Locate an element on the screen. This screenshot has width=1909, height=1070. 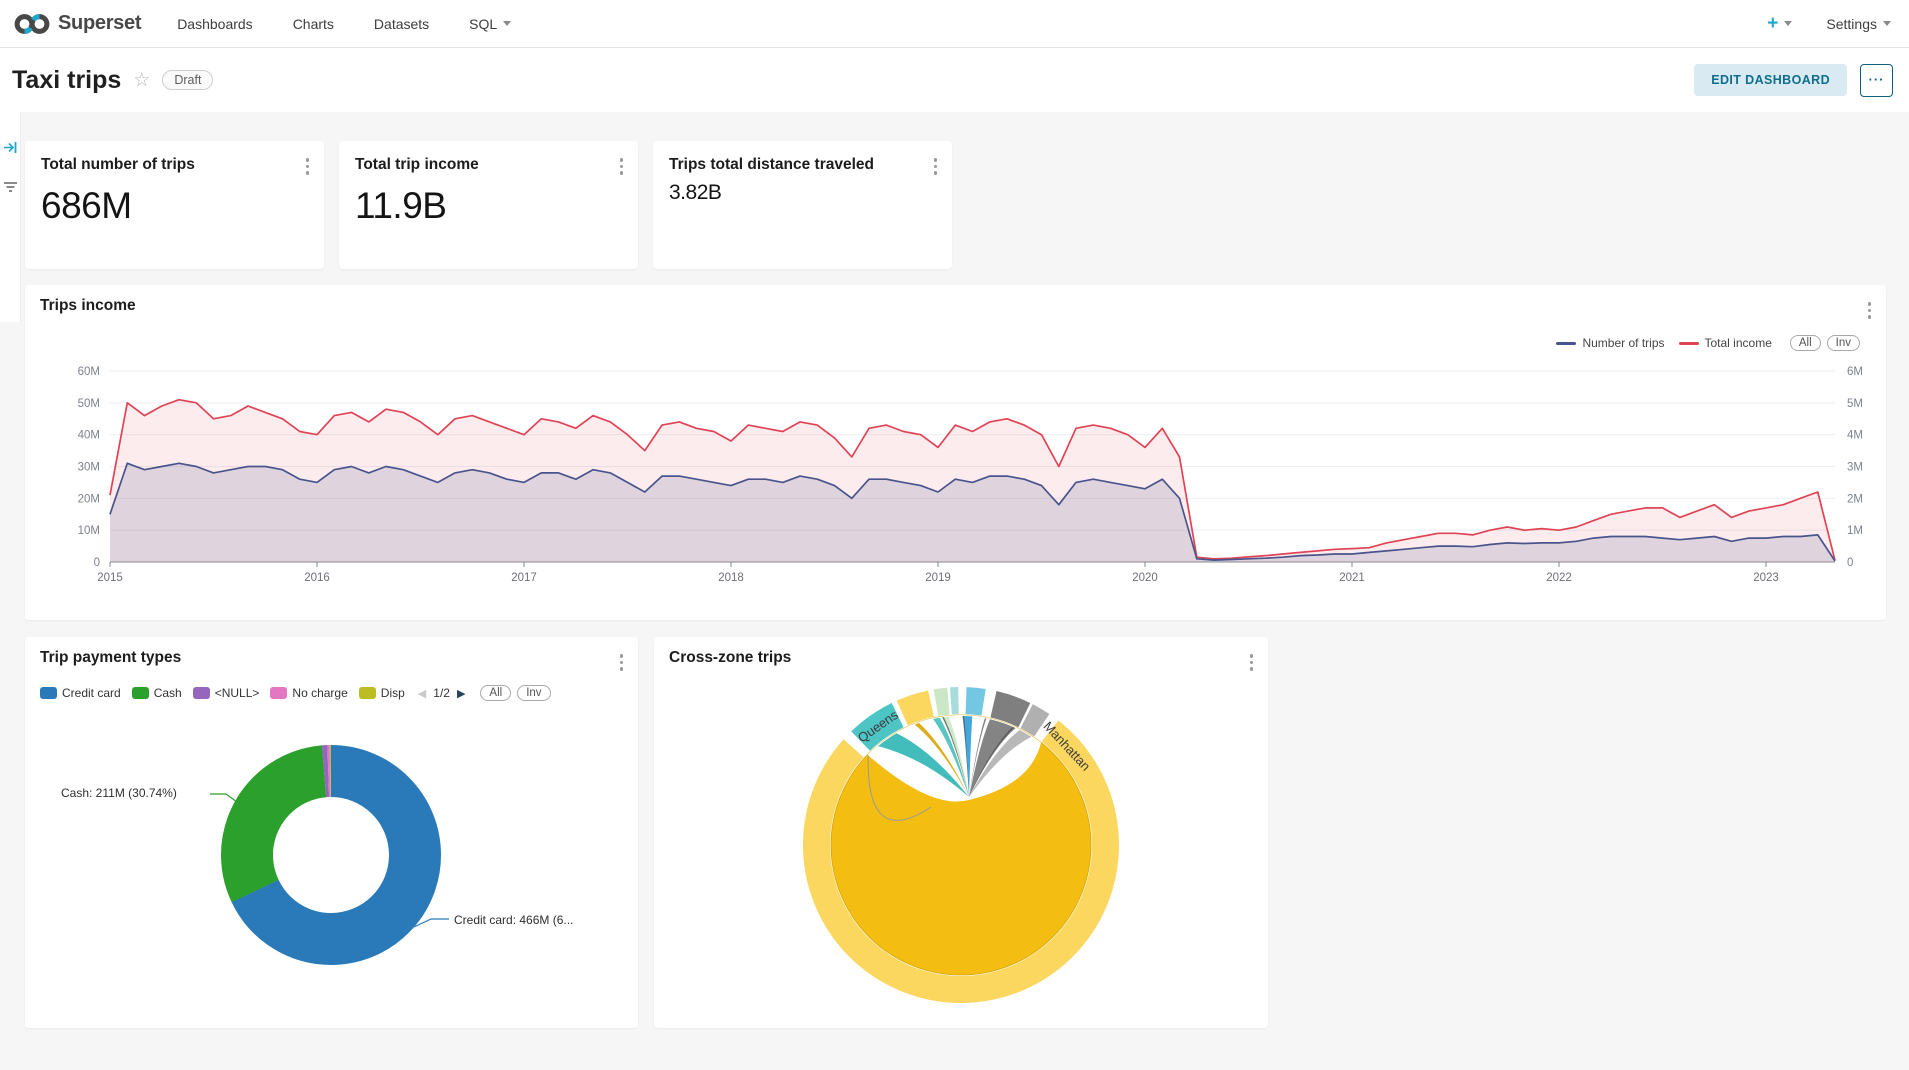
svg-text: 4M is located at coordinates (1855, 436).